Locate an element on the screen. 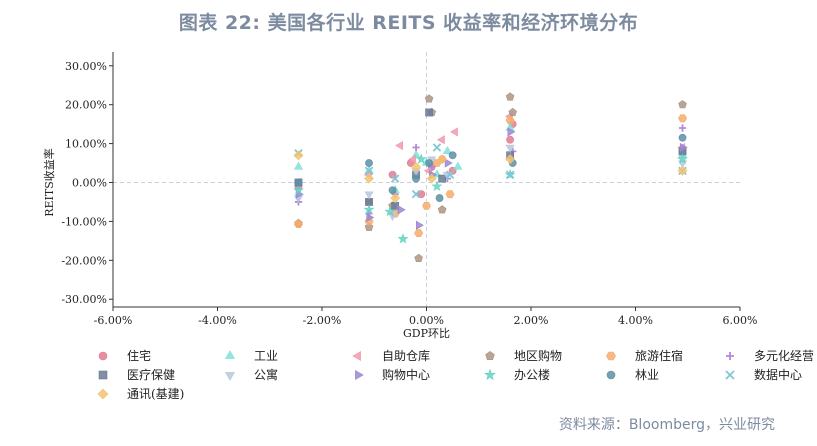 This screenshot has height=446, width=817. page-title: 图表 22: 美国各行业 REITS 收益率和经济环境分布 is located at coordinates (408, 23).